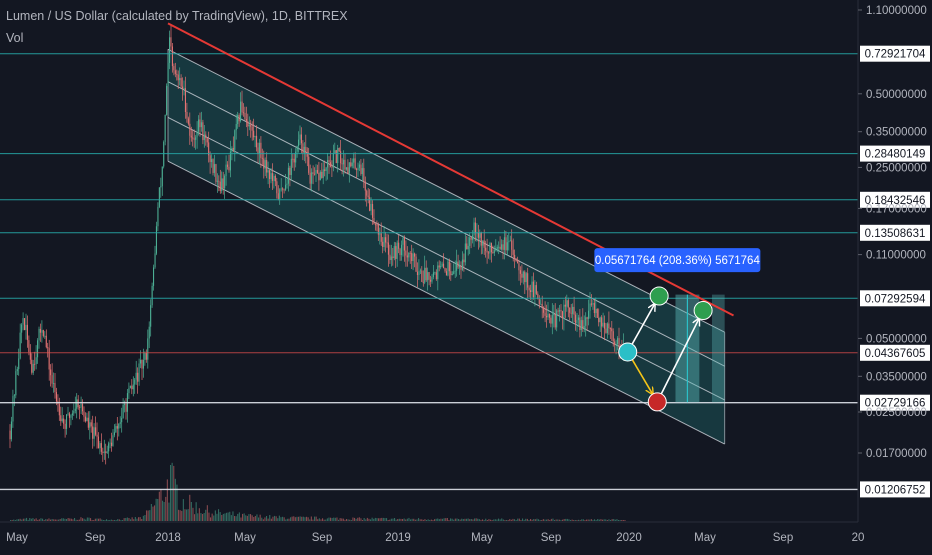  Describe the element at coordinates (551, 538) in the screenshot. I see `time-tick-label: Sep` at that location.